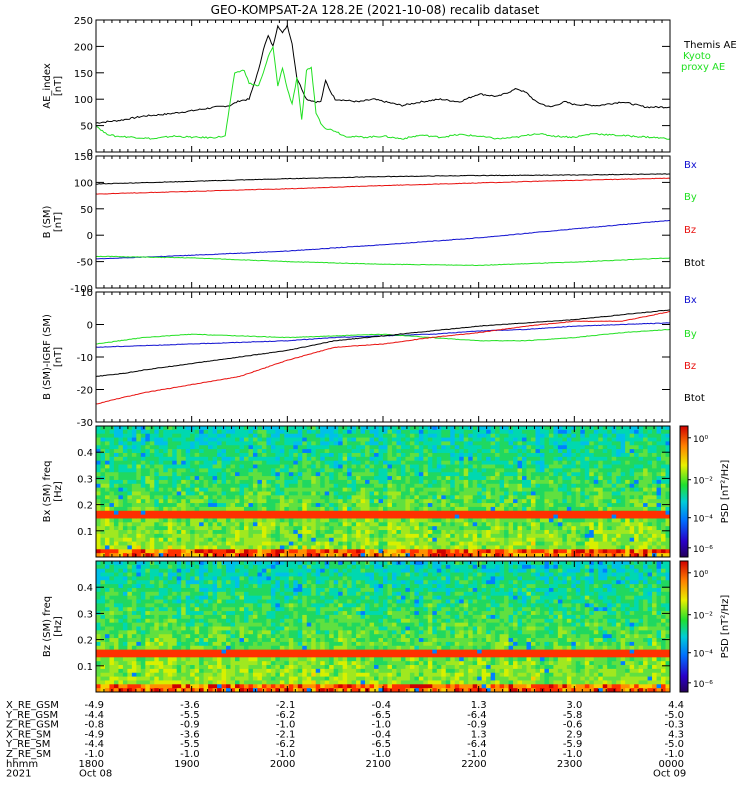 The width and height of the screenshot is (750, 804). What do you see at coordinates (83, 47) in the screenshot?
I see `y-tick-label: 200` at bounding box center [83, 47].